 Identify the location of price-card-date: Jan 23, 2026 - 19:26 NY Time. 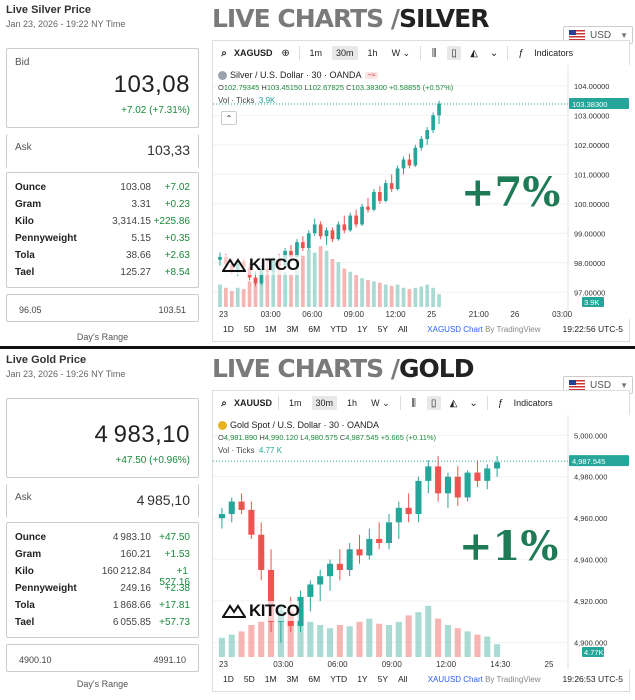
(66, 374).